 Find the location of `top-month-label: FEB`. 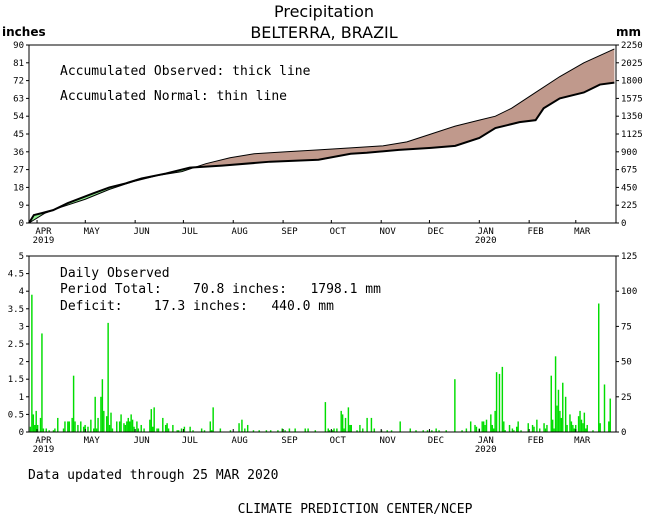

top-month-label: FEB is located at coordinates (535, 232).